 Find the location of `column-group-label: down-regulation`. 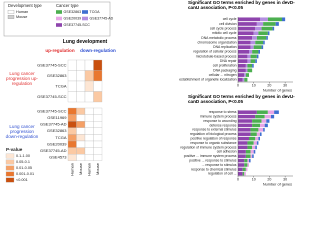

column-group-label: down-regulation is located at coordinates (98, 50).